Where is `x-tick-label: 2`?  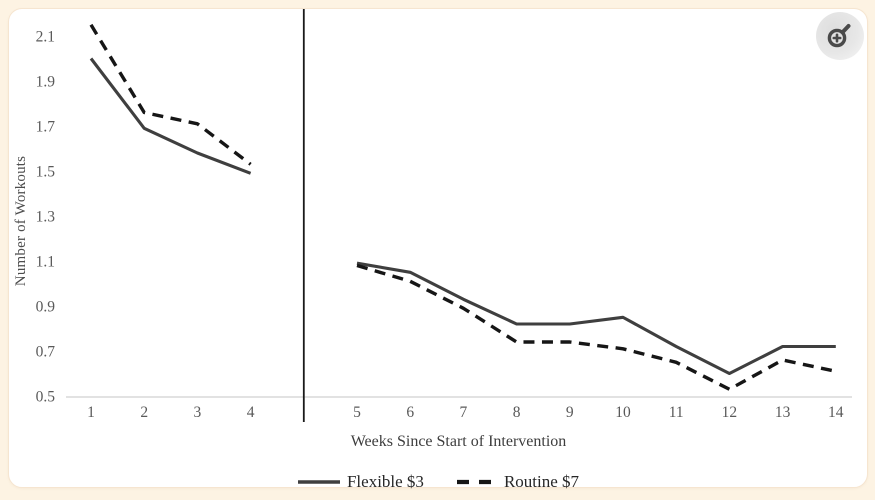
x-tick-label: 2 is located at coordinates (144, 412).